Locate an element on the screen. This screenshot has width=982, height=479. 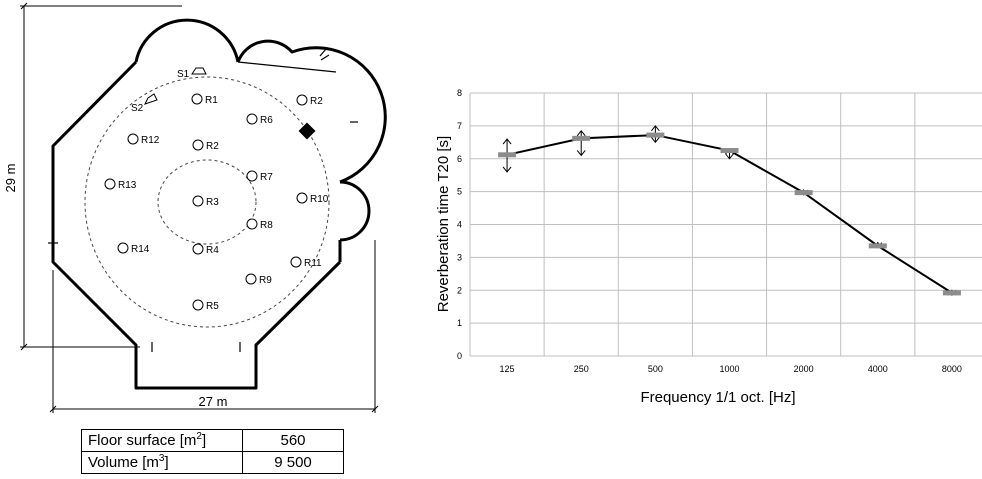
source-s2: S2 is located at coordinates (144, 103).